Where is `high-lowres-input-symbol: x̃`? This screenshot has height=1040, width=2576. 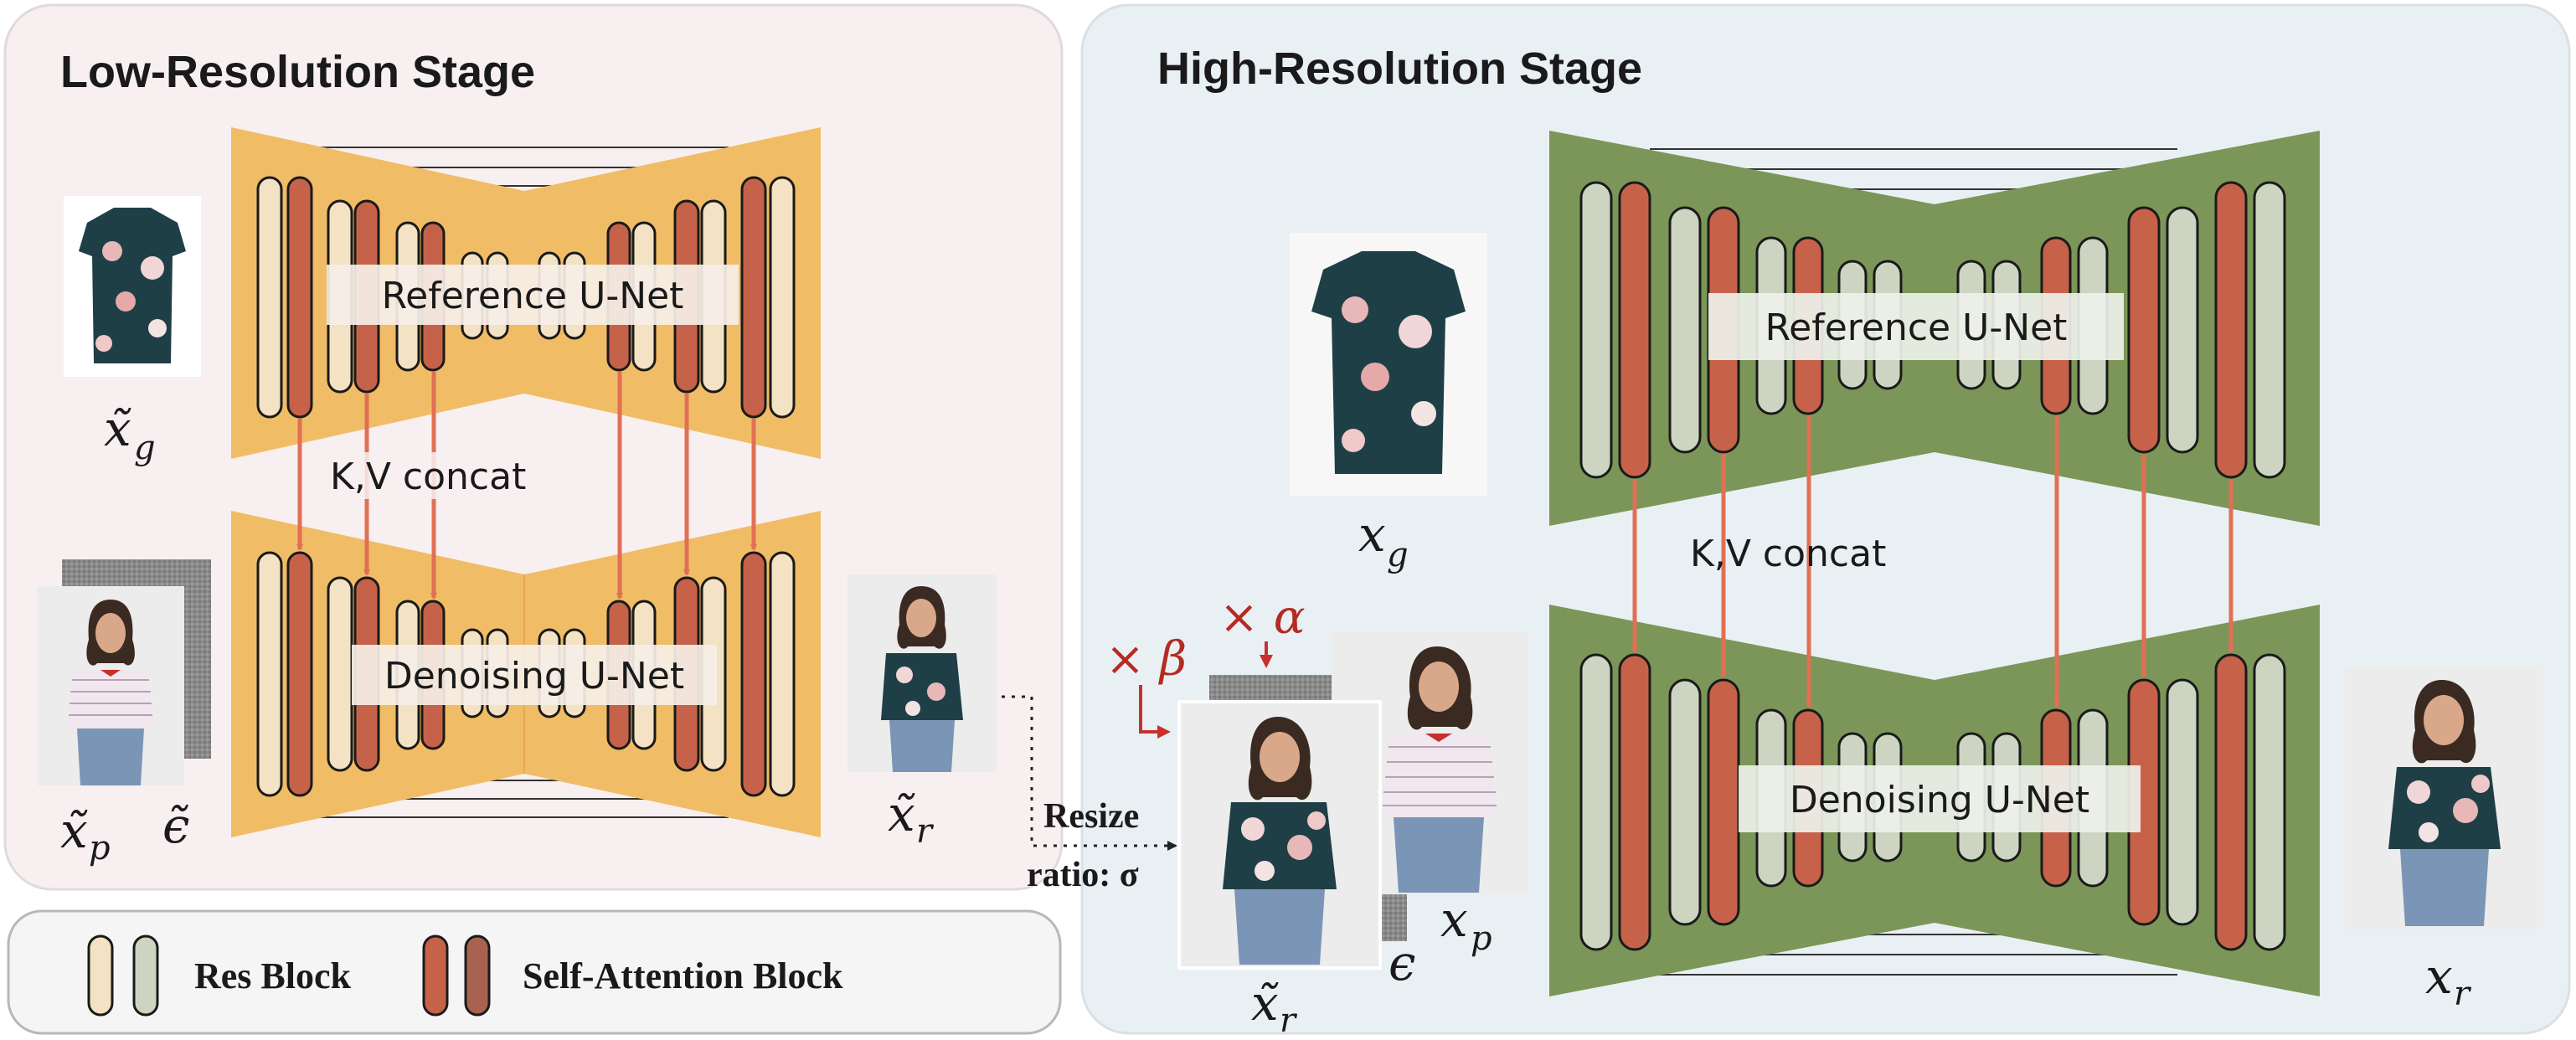 high-lowres-input-symbol: x̃ is located at coordinates (1265, 1003).